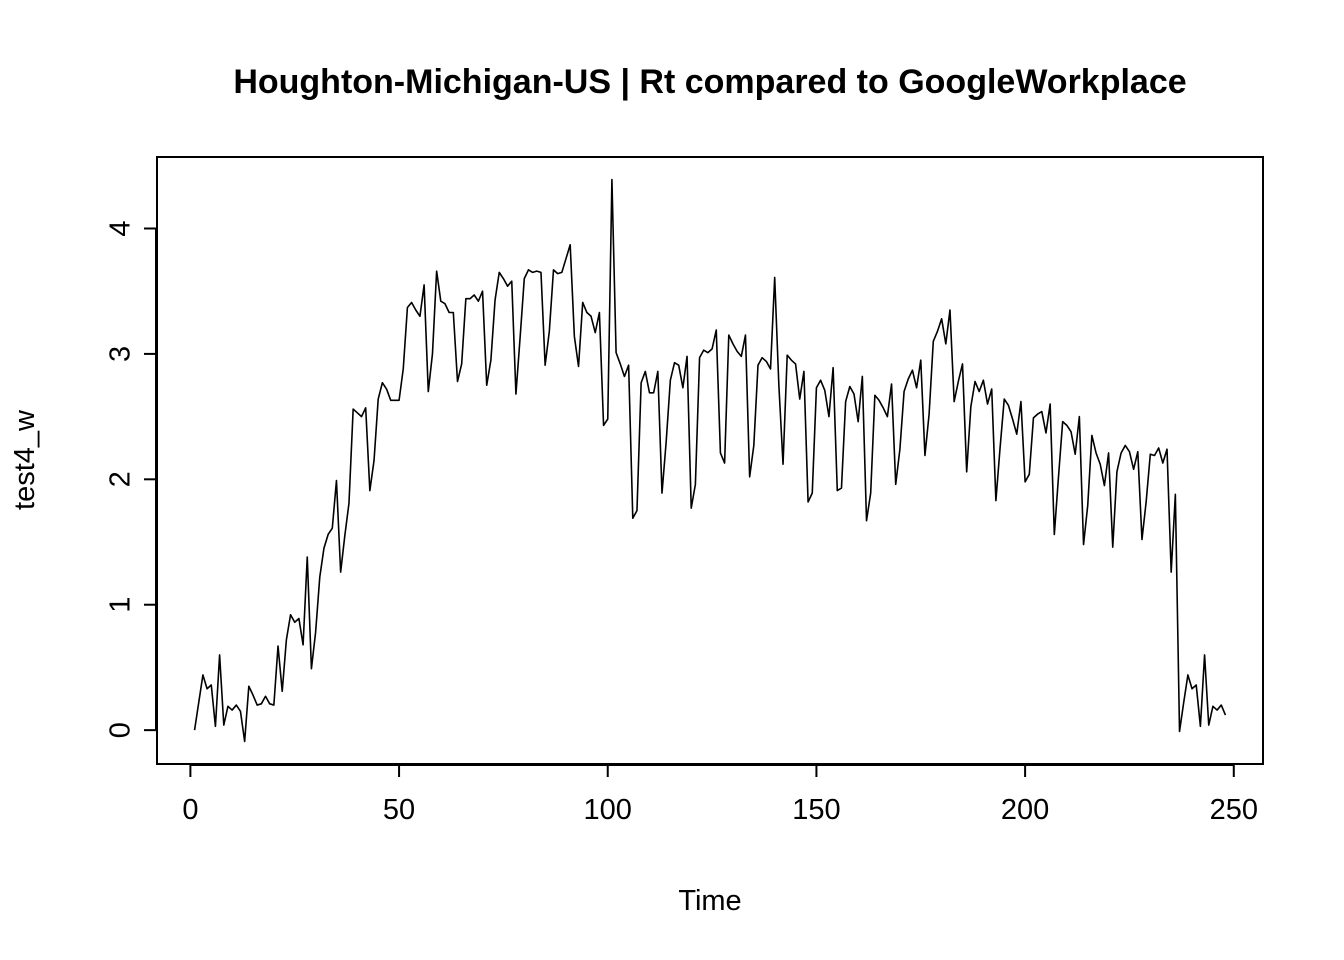 The width and height of the screenshot is (1344, 960). I want to click on x-tick-label: 200, so click(1025, 810).